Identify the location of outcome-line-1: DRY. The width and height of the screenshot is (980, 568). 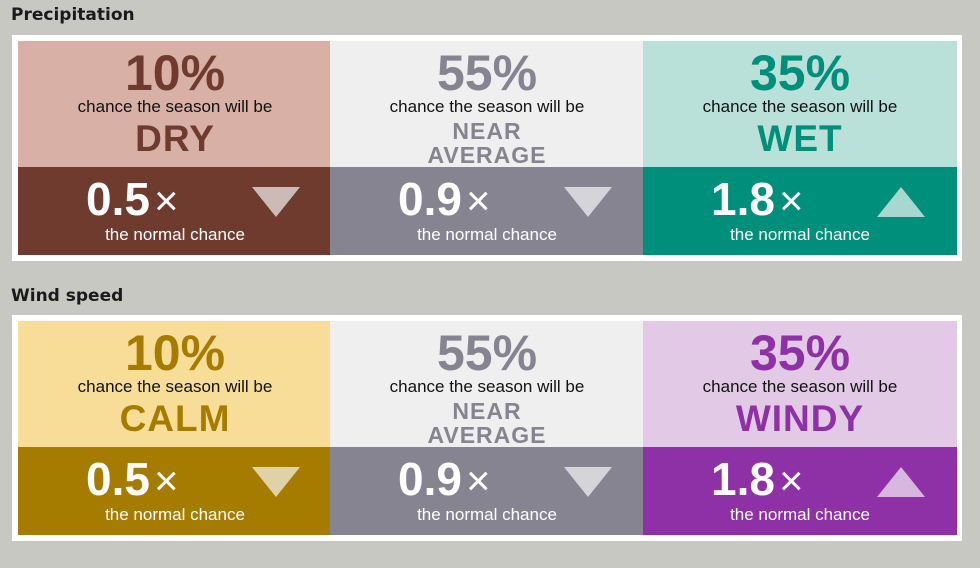
(175, 138).